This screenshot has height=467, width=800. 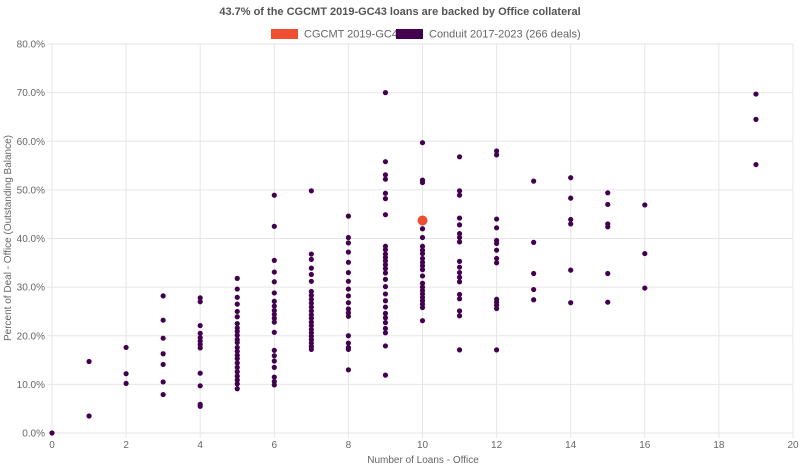 What do you see at coordinates (337, 35) in the screenshot?
I see `legend-item-cgcmt: CGCMT 2019-GC43` at bounding box center [337, 35].